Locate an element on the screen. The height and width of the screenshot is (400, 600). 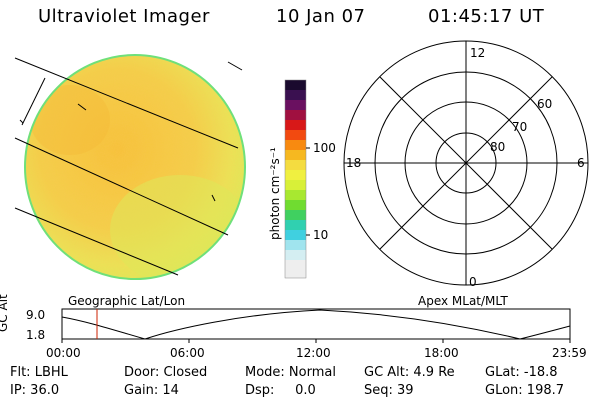
time-tick-1200: 12:00 is located at coordinates (313, 353).